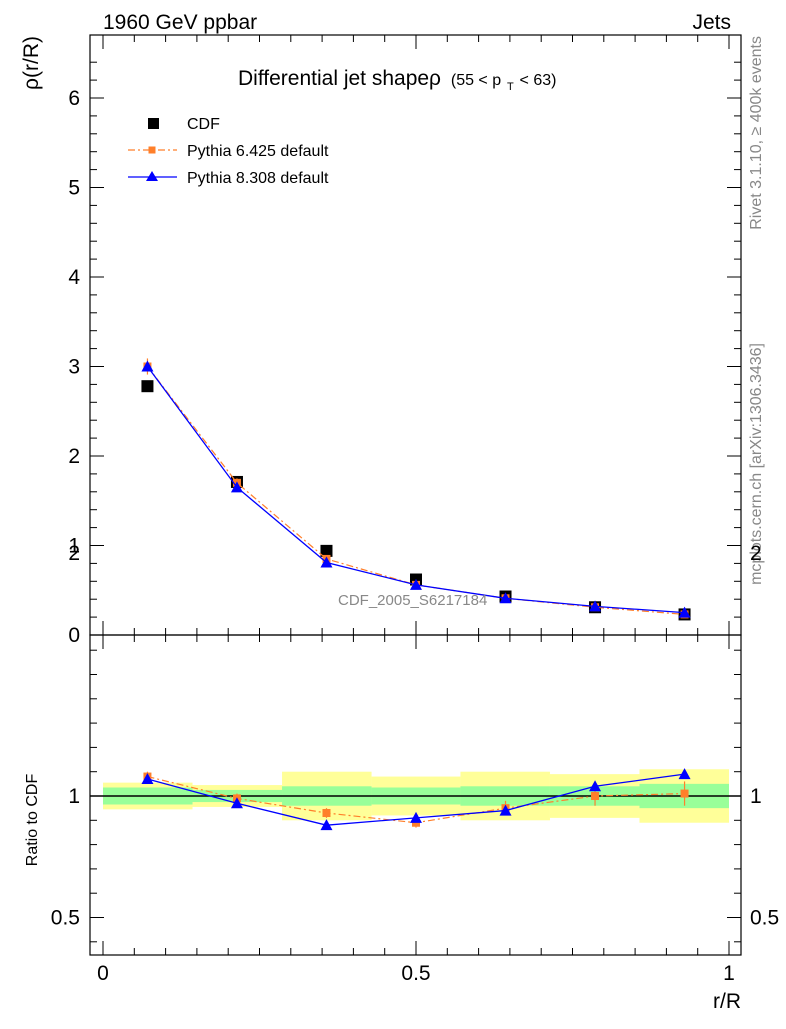 The height and width of the screenshot is (1029, 786). What do you see at coordinates (203, 124) in the screenshot?
I see `legend-cdf-label: CDF` at bounding box center [203, 124].